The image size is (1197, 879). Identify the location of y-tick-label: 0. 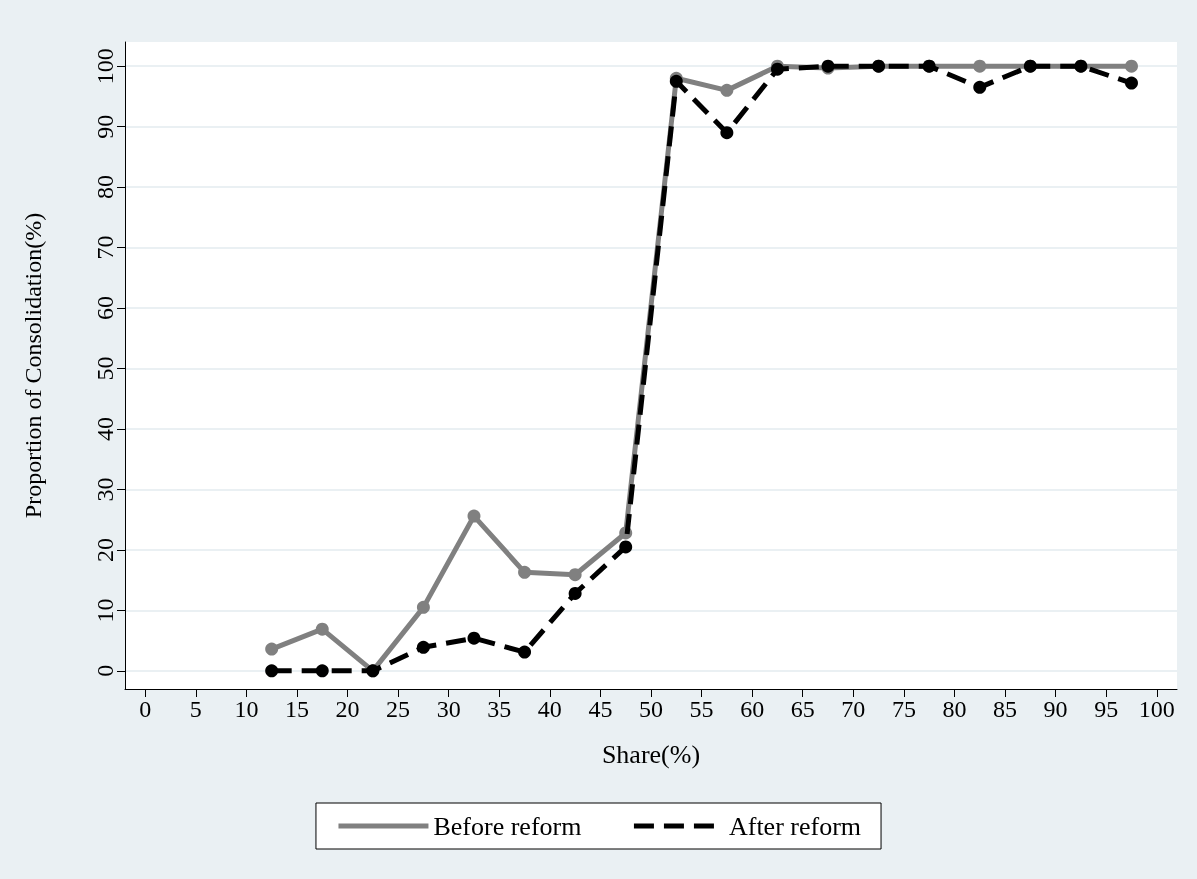
(105, 670).